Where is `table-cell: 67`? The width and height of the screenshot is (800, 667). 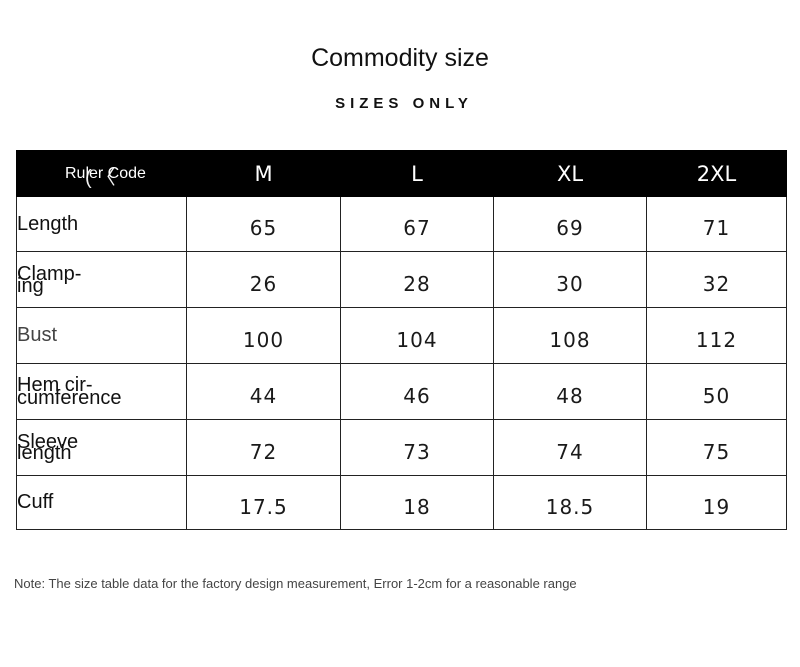
table-cell: 67 is located at coordinates (417, 224).